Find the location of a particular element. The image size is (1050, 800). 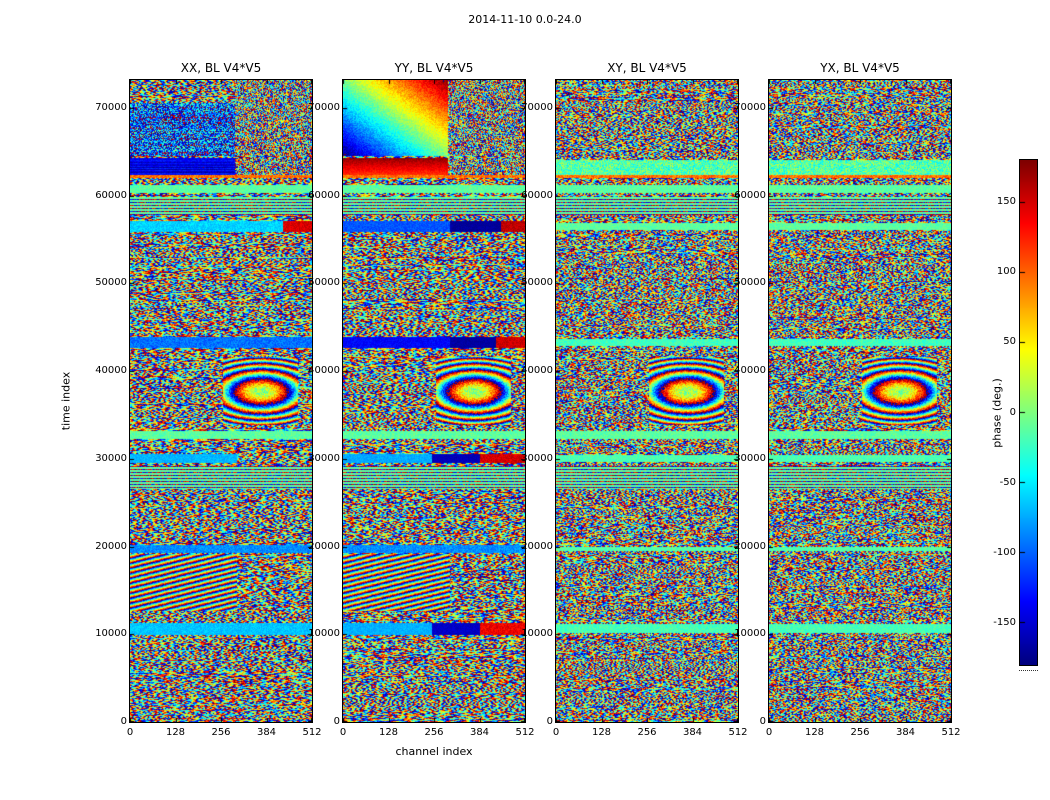

colorbar-tick-label: -50 is located at coordinates (1007, 482).